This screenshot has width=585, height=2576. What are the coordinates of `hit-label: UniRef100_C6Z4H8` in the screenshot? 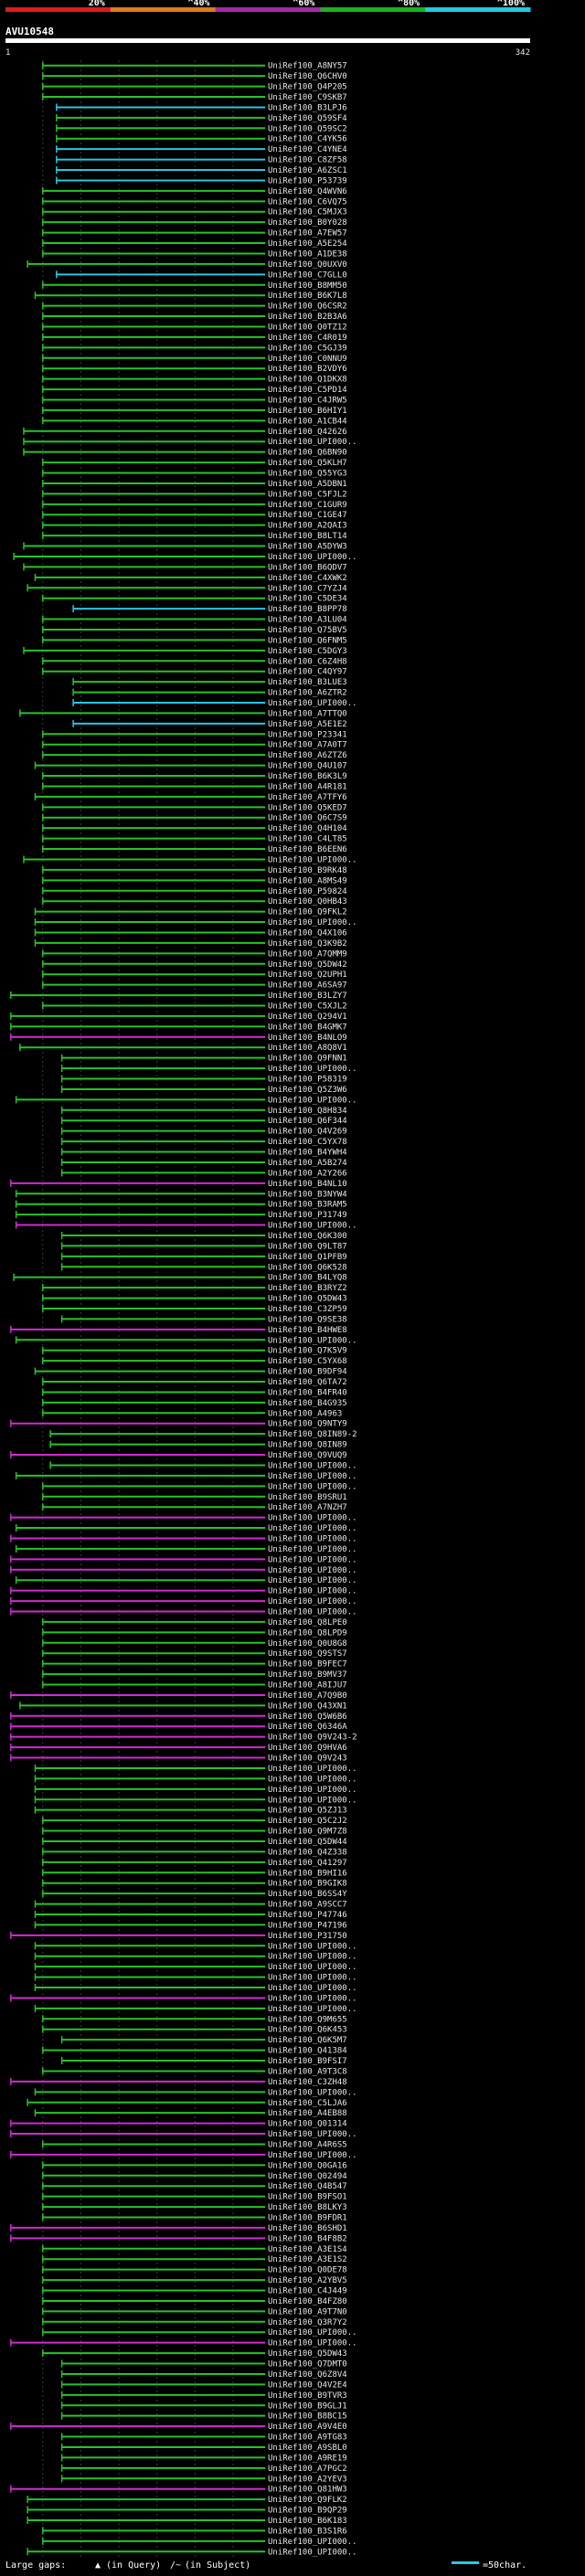 It's located at (308, 661).